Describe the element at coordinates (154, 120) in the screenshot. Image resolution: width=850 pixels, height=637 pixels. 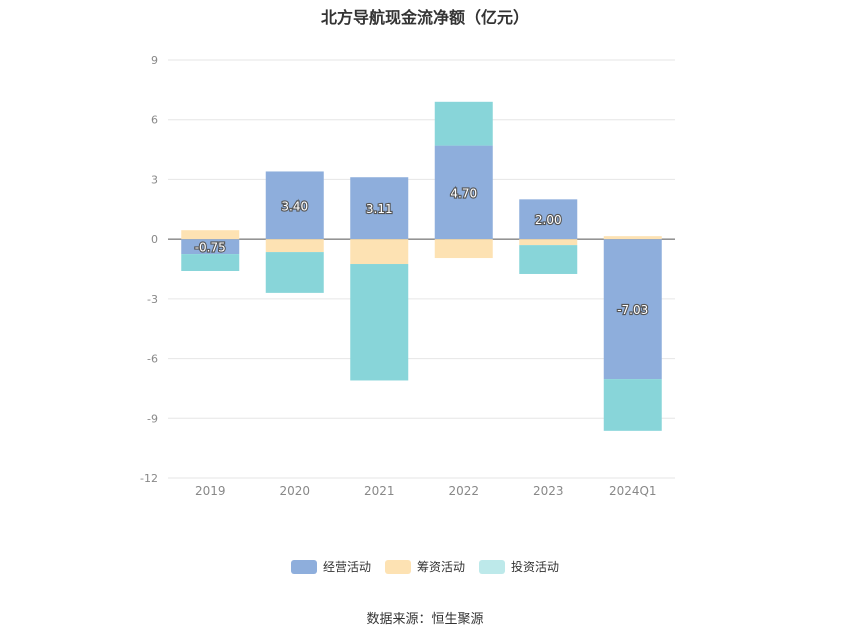
I see `y-tick-label: 6` at that location.